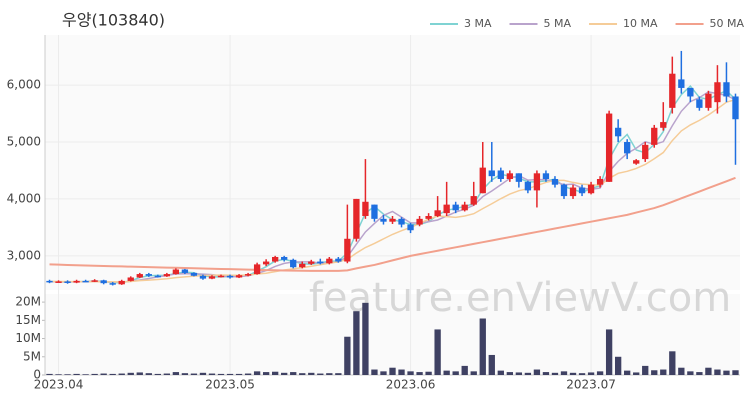 This screenshot has width=750, height=400. What do you see at coordinates (113, 20) in the screenshot?
I see `chart-title: 우양(103840)` at bounding box center [113, 20].